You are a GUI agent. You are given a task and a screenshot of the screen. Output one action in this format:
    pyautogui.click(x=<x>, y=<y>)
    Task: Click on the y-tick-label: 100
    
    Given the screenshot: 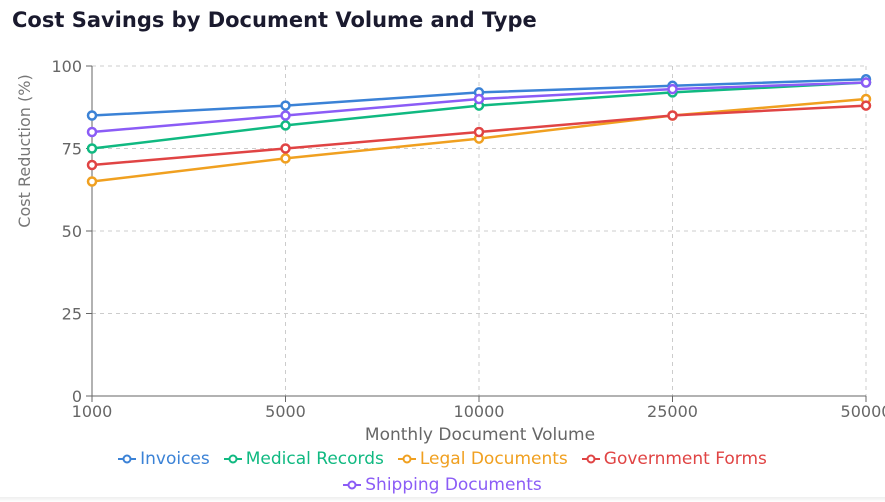 What is the action you would take?
    pyautogui.click(x=66, y=66)
    